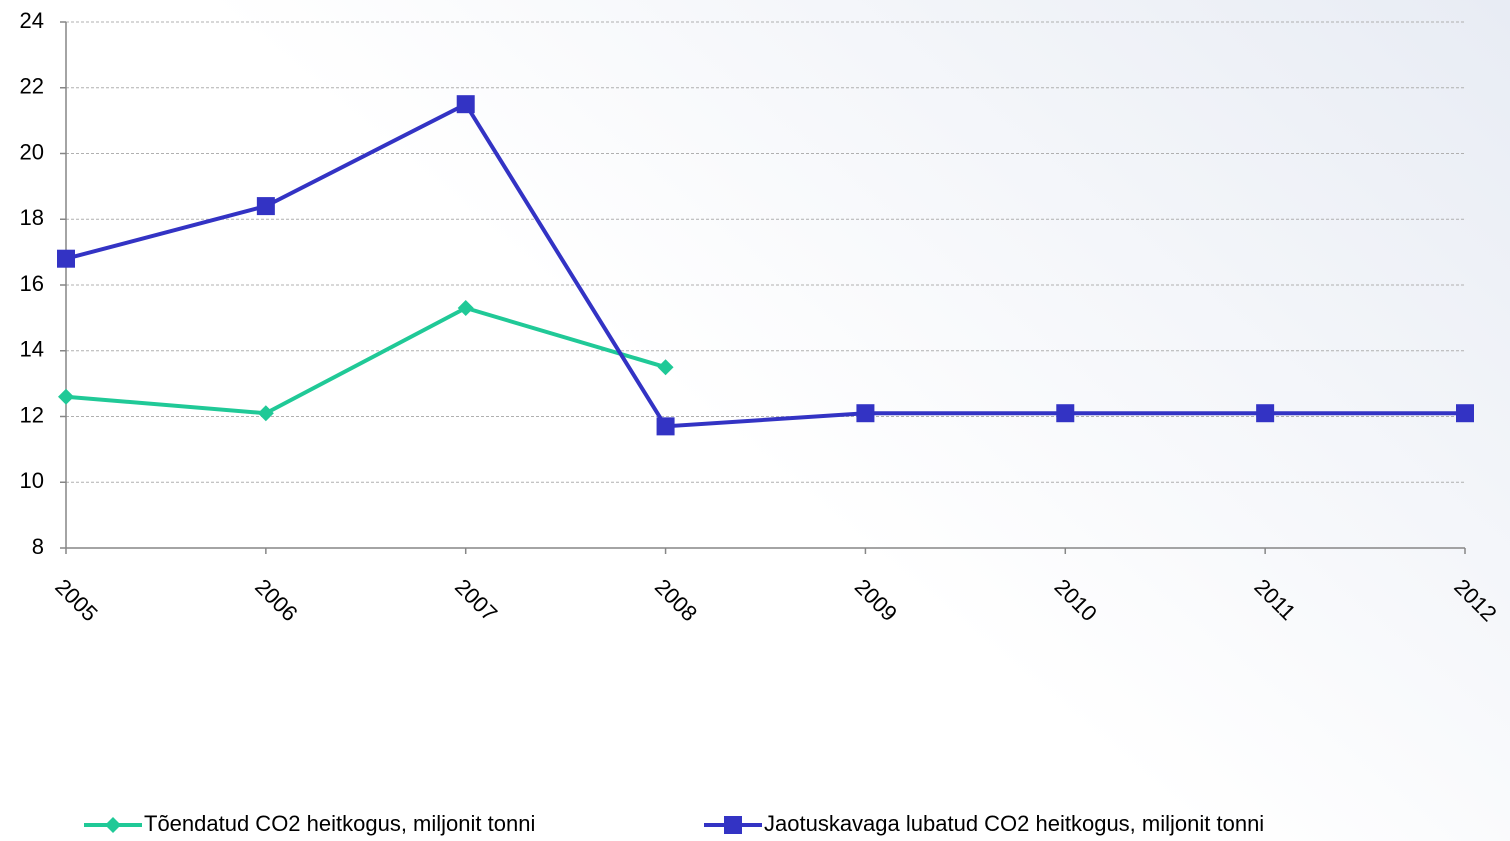 The height and width of the screenshot is (841, 1510). What do you see at coordinates (32, 480) in the screenshot?
I see `y-tick-label: 10` at bounding box center [32, 480].